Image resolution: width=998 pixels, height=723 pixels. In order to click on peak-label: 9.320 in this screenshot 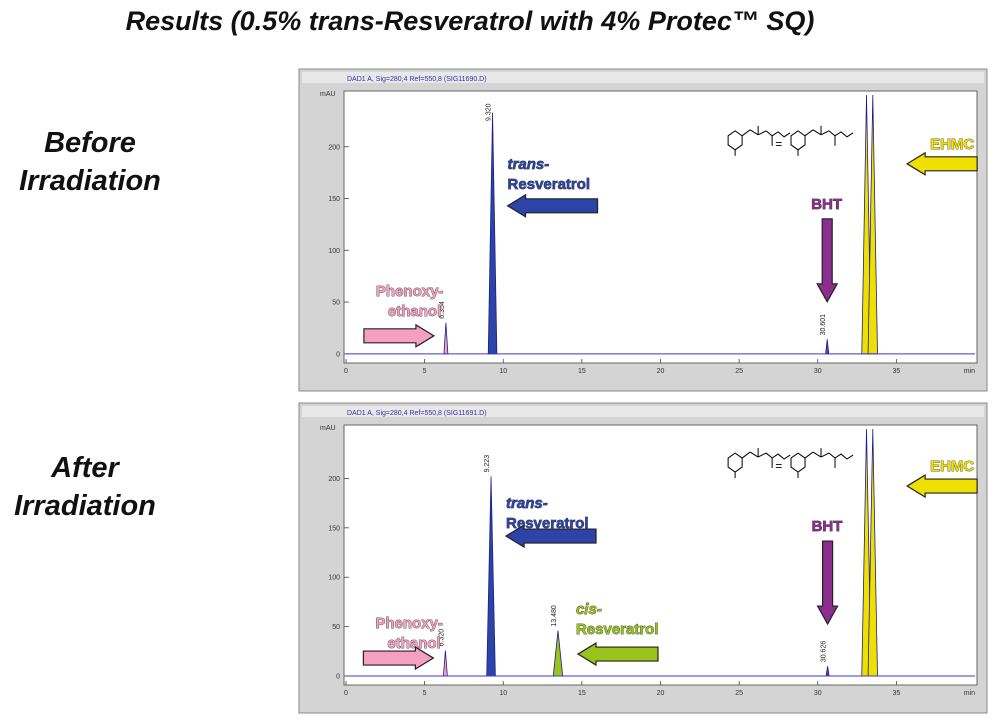, I will do `click(489, 112)`.